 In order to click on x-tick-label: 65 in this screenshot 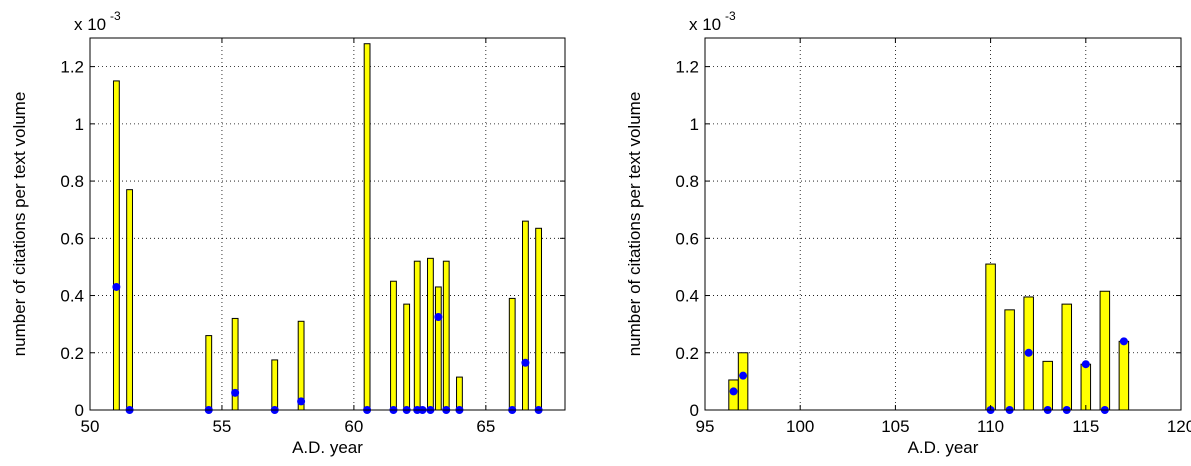, I will do `click(485, 426)`.